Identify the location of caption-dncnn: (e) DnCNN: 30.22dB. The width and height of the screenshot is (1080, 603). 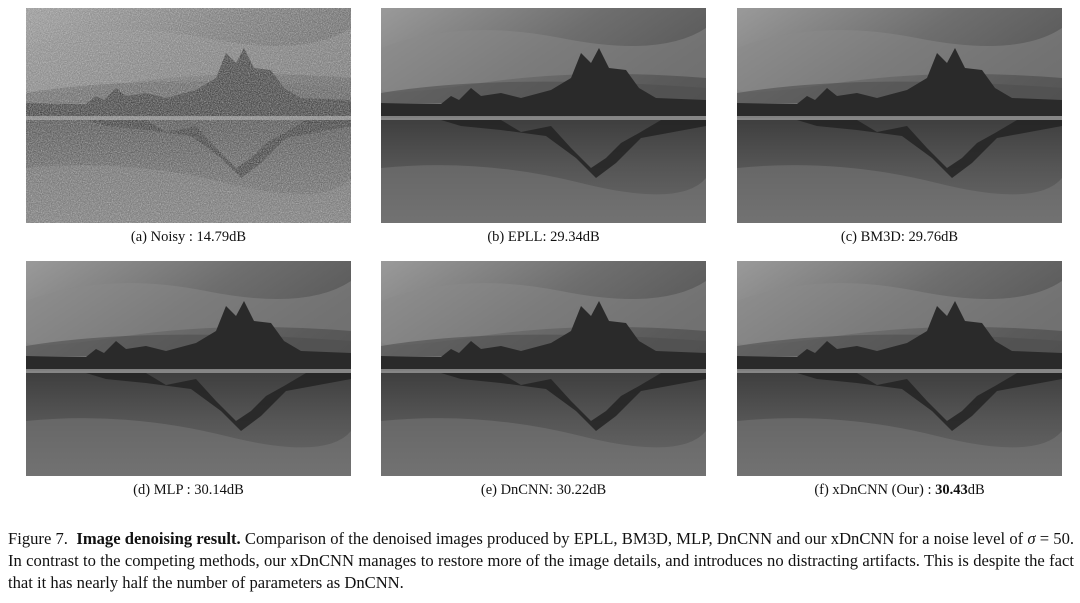
(543, 490).